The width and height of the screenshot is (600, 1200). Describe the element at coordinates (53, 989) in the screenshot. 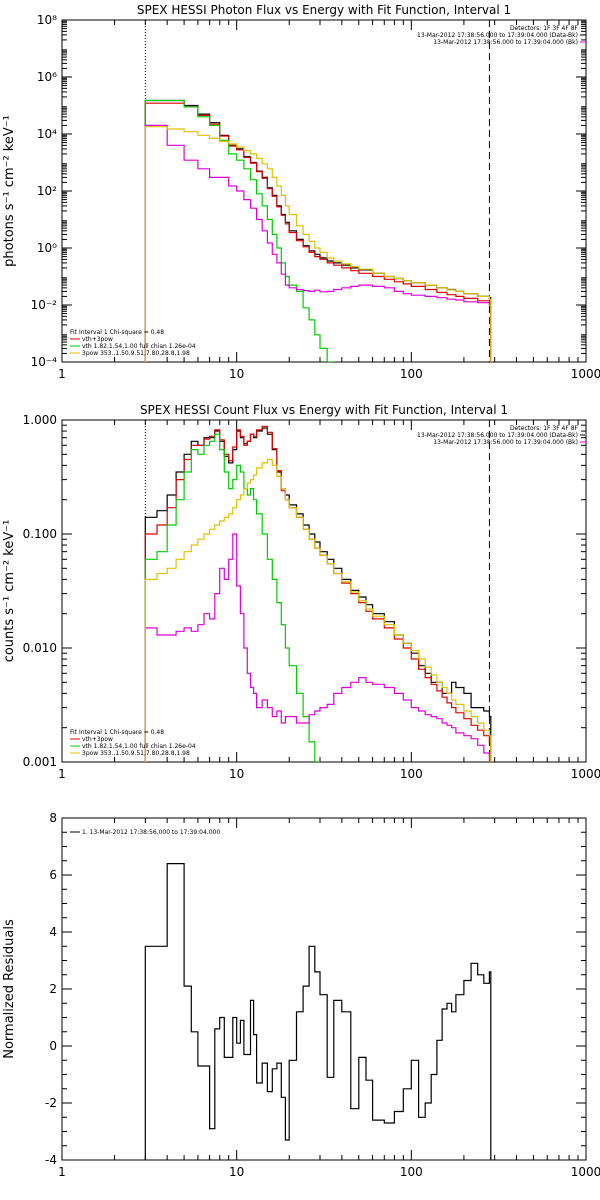

I see `y-tick-label: 2` at that location.